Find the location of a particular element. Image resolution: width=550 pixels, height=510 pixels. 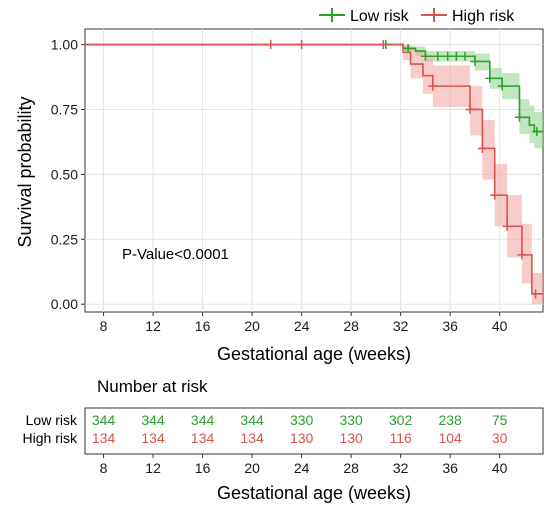

risk-table-panel is located at coordinates (314, 431).